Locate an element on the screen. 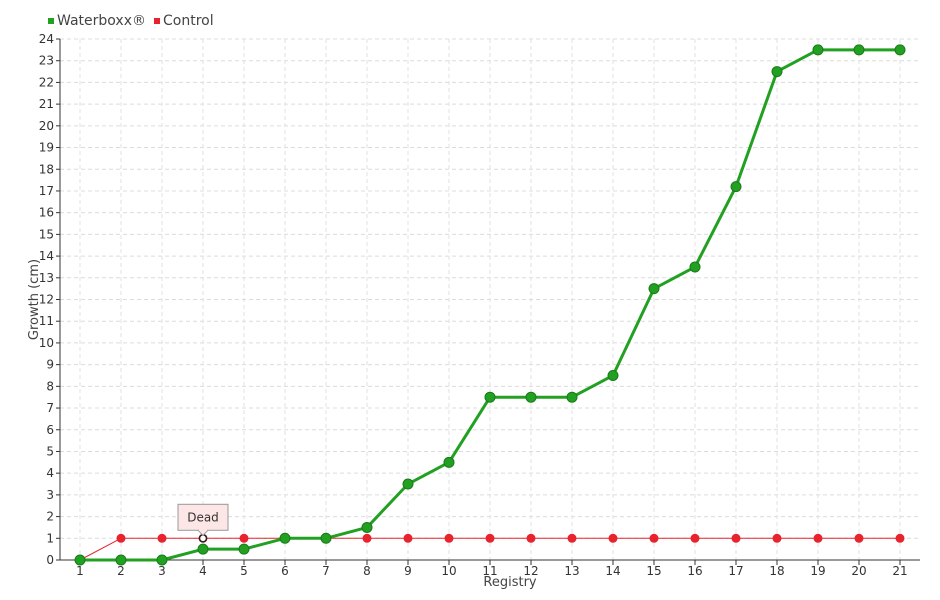 Image resolution: width=940 pixels, height=600 pixels. x-tick-label: 2 is located at coordinates (121, 571).